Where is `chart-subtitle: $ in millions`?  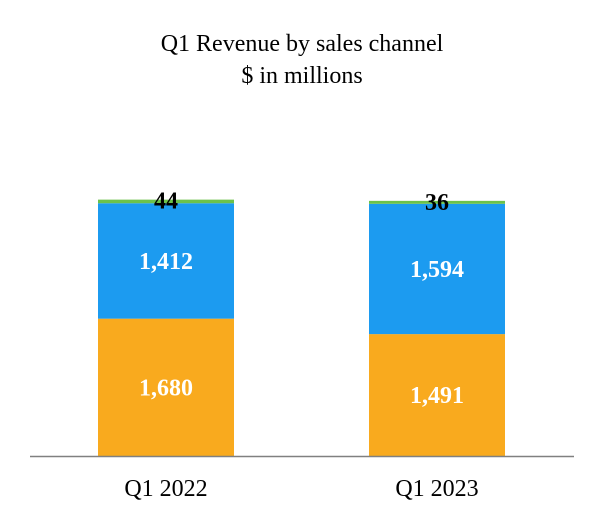 chart-subtitle: $ in millions is located at coordinates (302, 76).